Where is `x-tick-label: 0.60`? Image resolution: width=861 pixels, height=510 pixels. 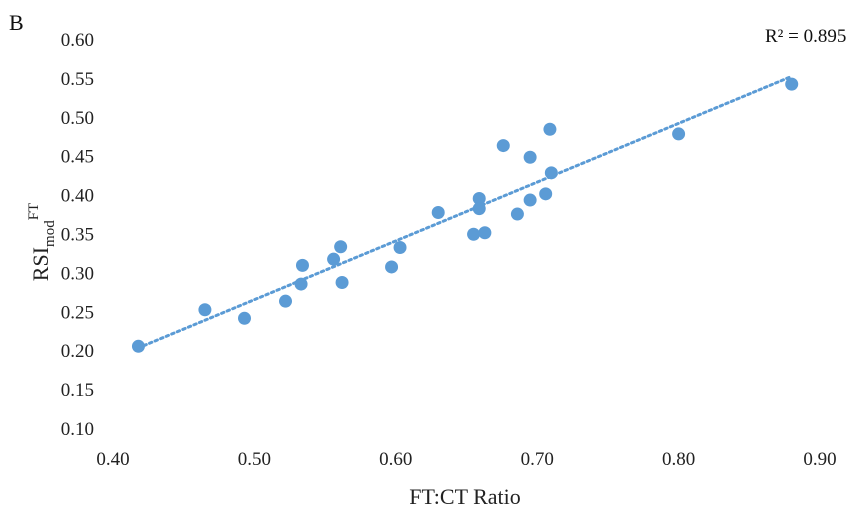
x-tick-label: 0.60 is located at coordinates (395, 459).